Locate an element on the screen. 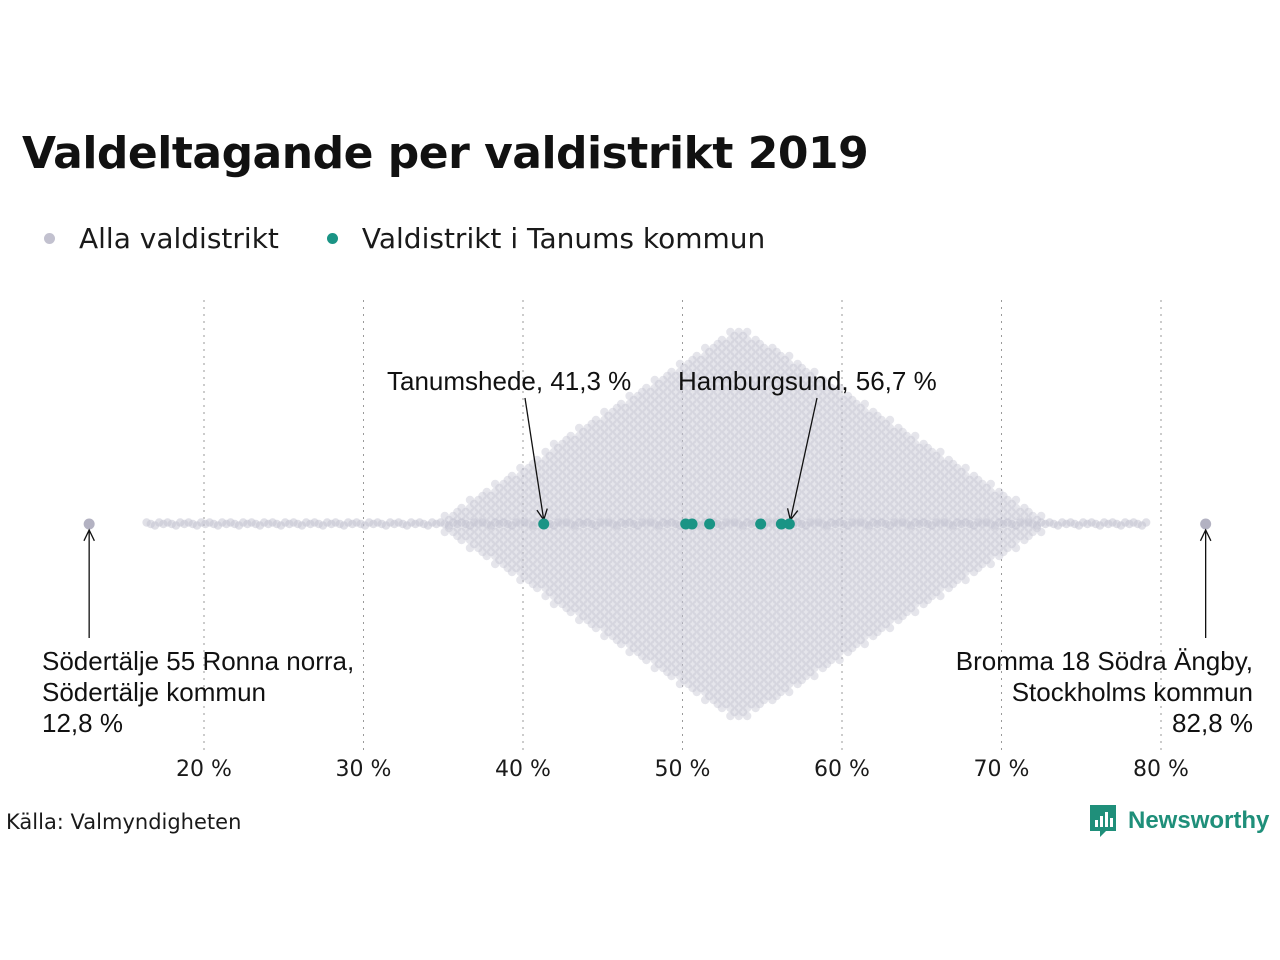 This screenshot has width=1280, height=960. annotation-label: Hamburgsund, 56,7 % is located at coordinates (807, 381).